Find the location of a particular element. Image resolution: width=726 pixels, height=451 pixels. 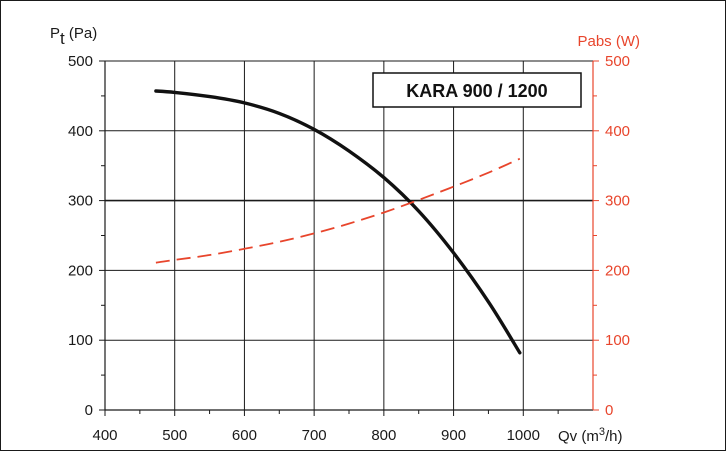

model-annotation: KARA 900 / 1200 is located at coordinates (477, 90).